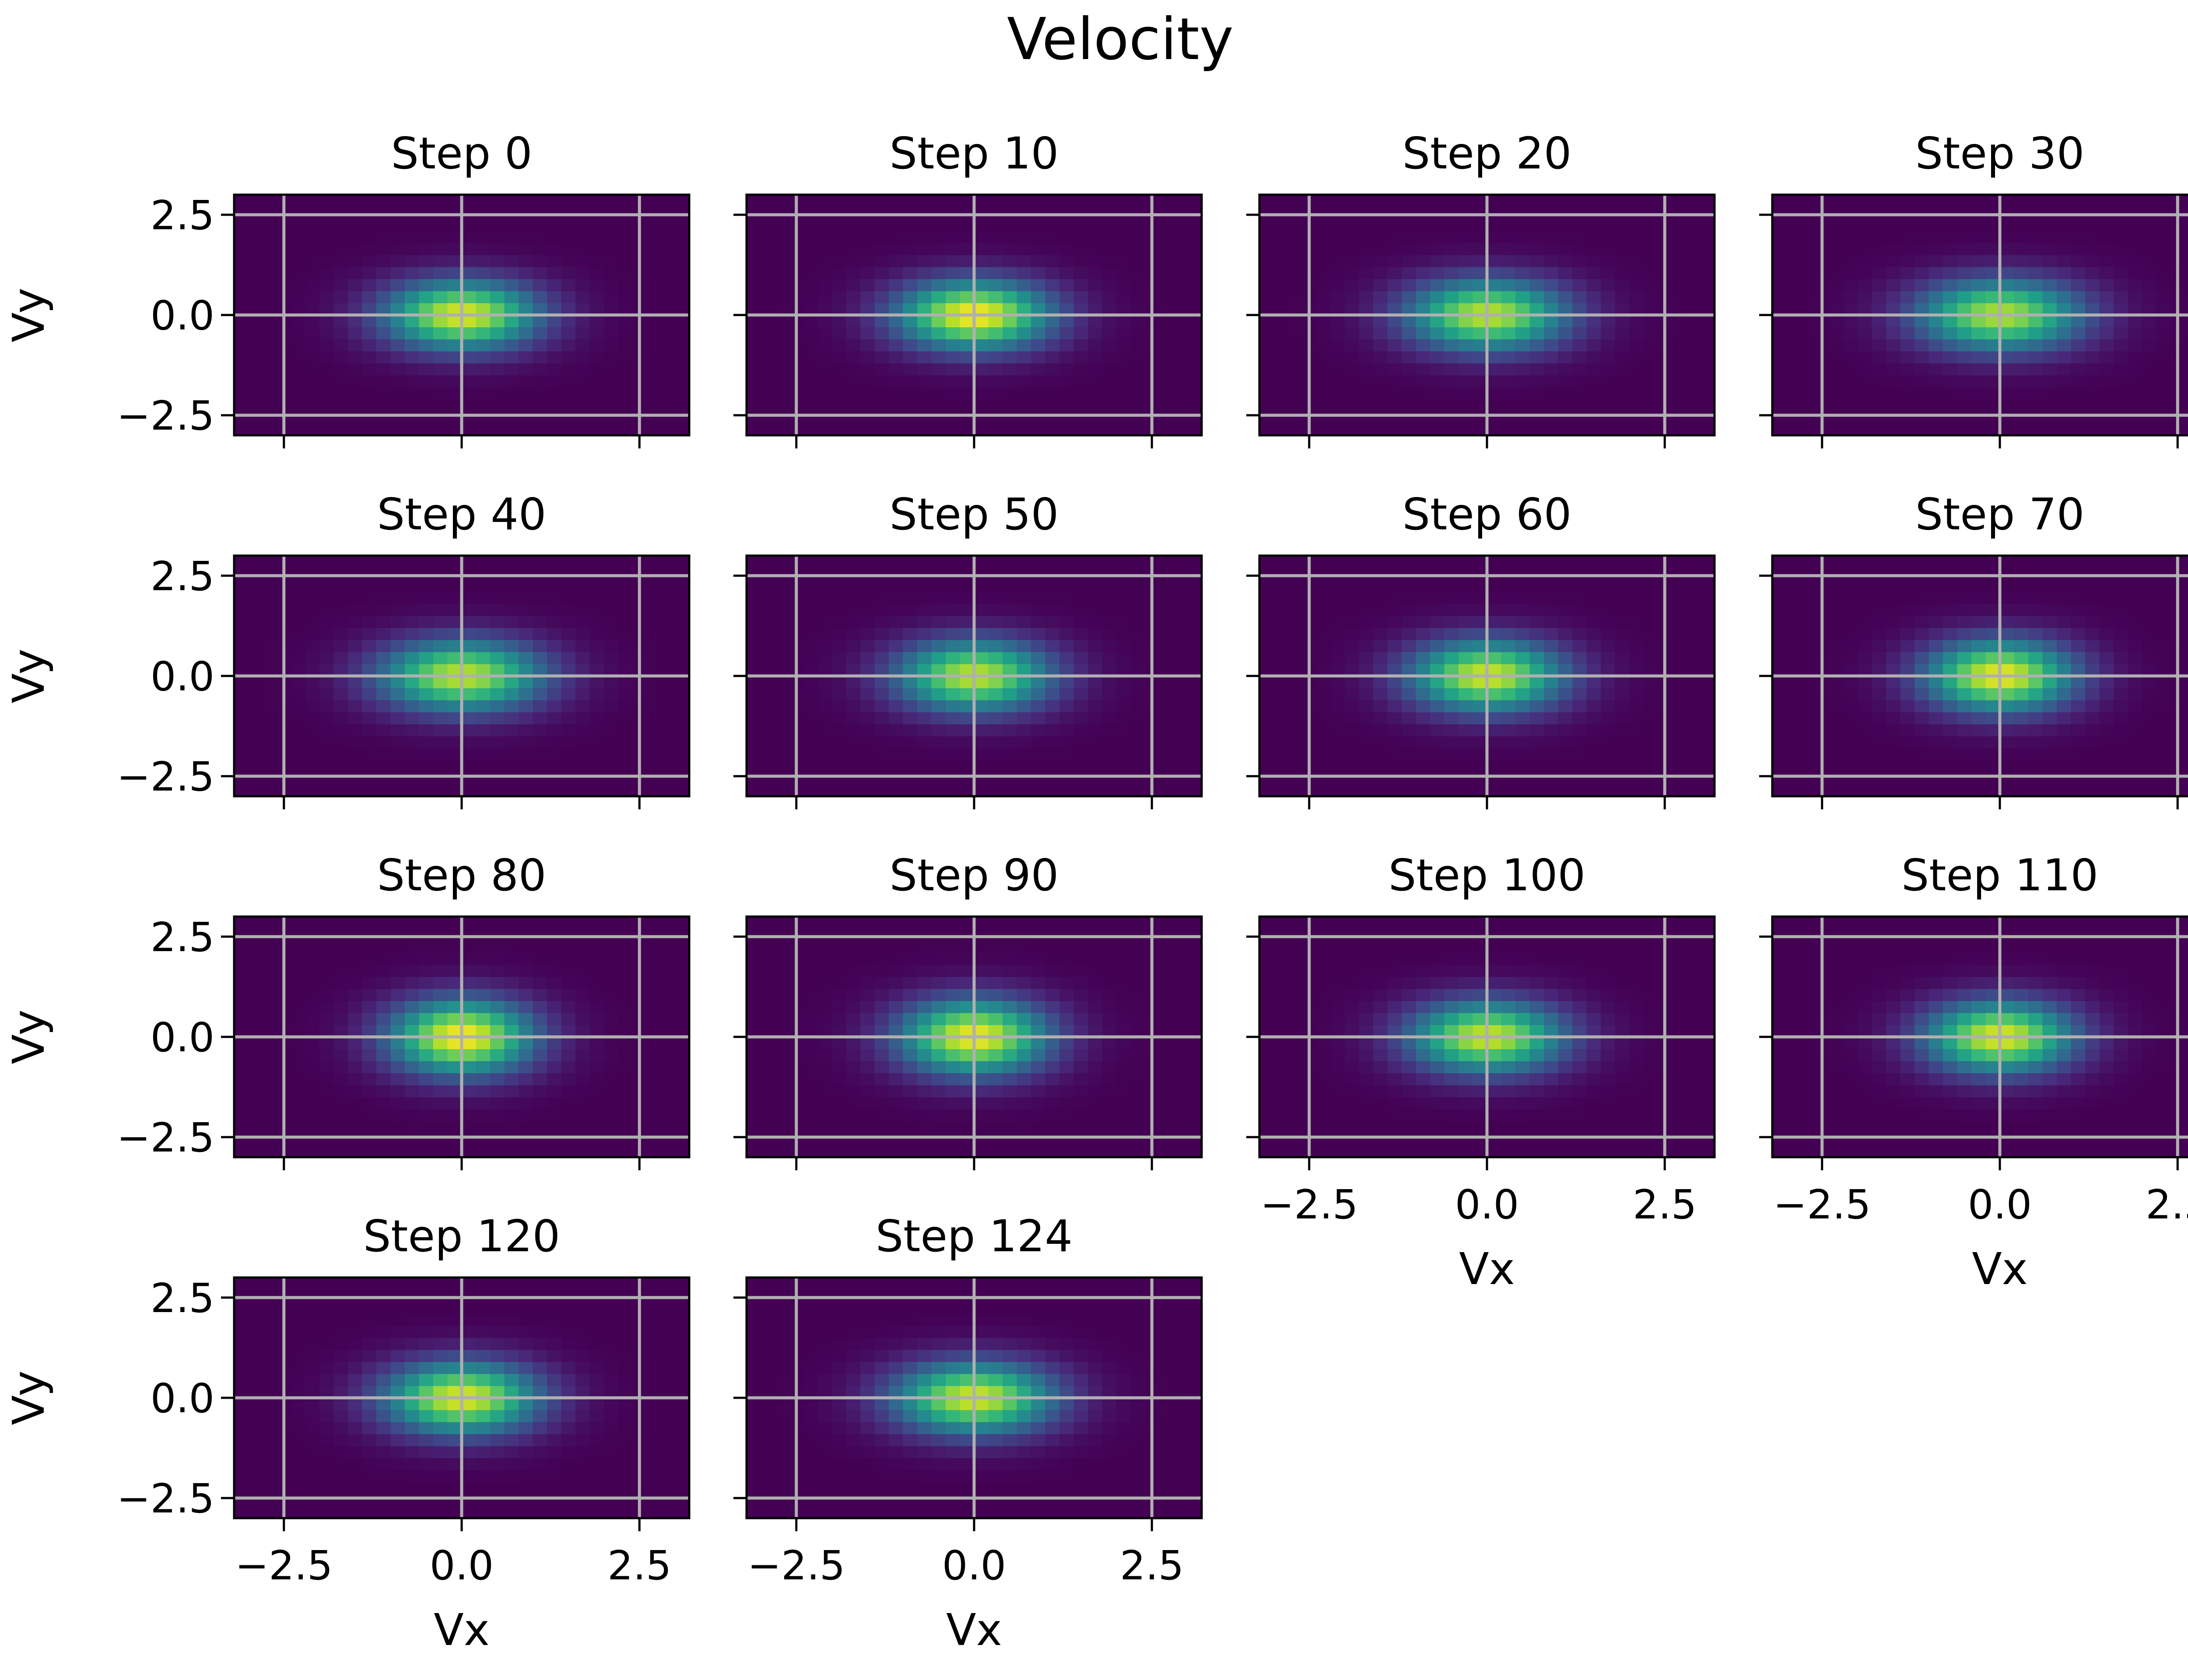 The width and height of the screenshot is (2188, 1680). I want to click on subplot-step-60: Step 60, so click(1481, 649).